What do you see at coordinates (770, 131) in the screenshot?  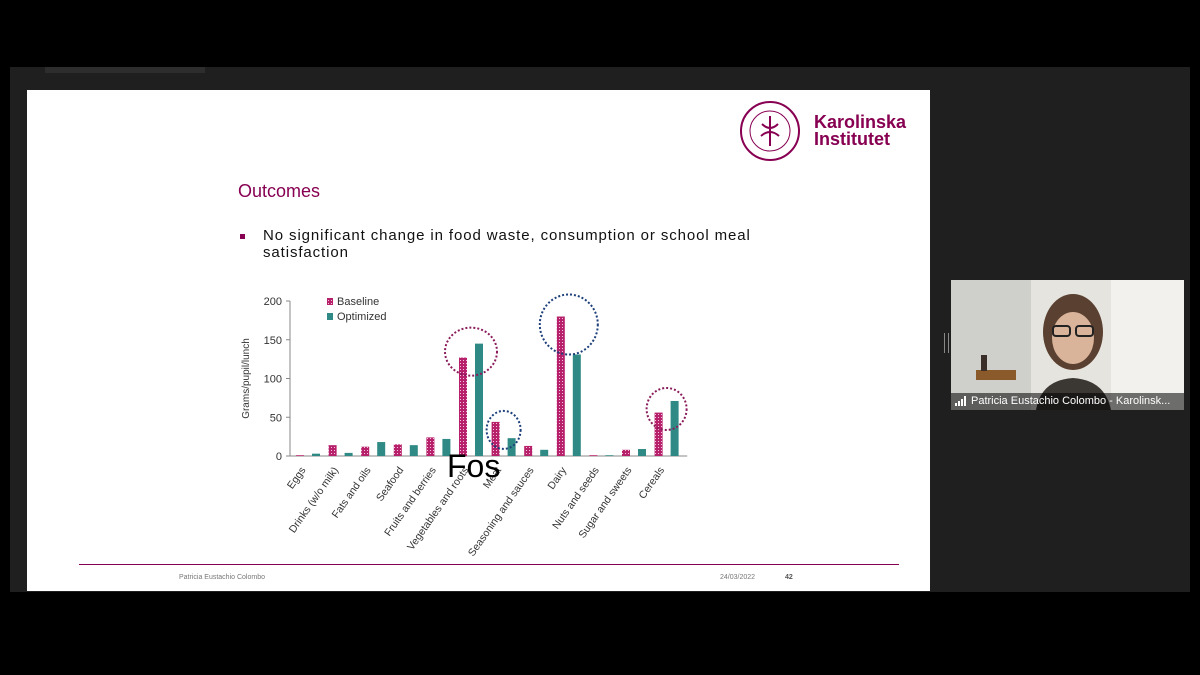 I see `ki-seal-icon` at bounding box center [770, 131].